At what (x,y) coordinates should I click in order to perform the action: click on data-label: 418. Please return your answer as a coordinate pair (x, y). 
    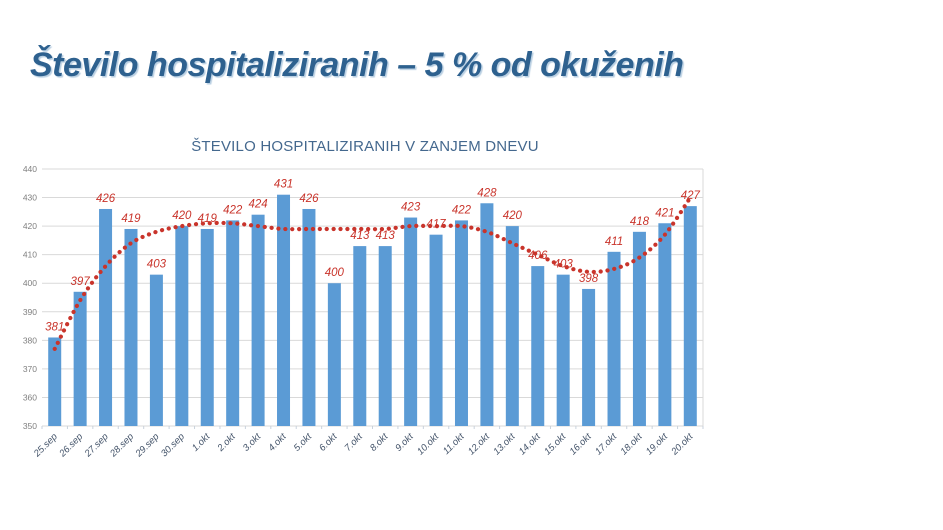
    Looking at the image, I should click on (640, 222).